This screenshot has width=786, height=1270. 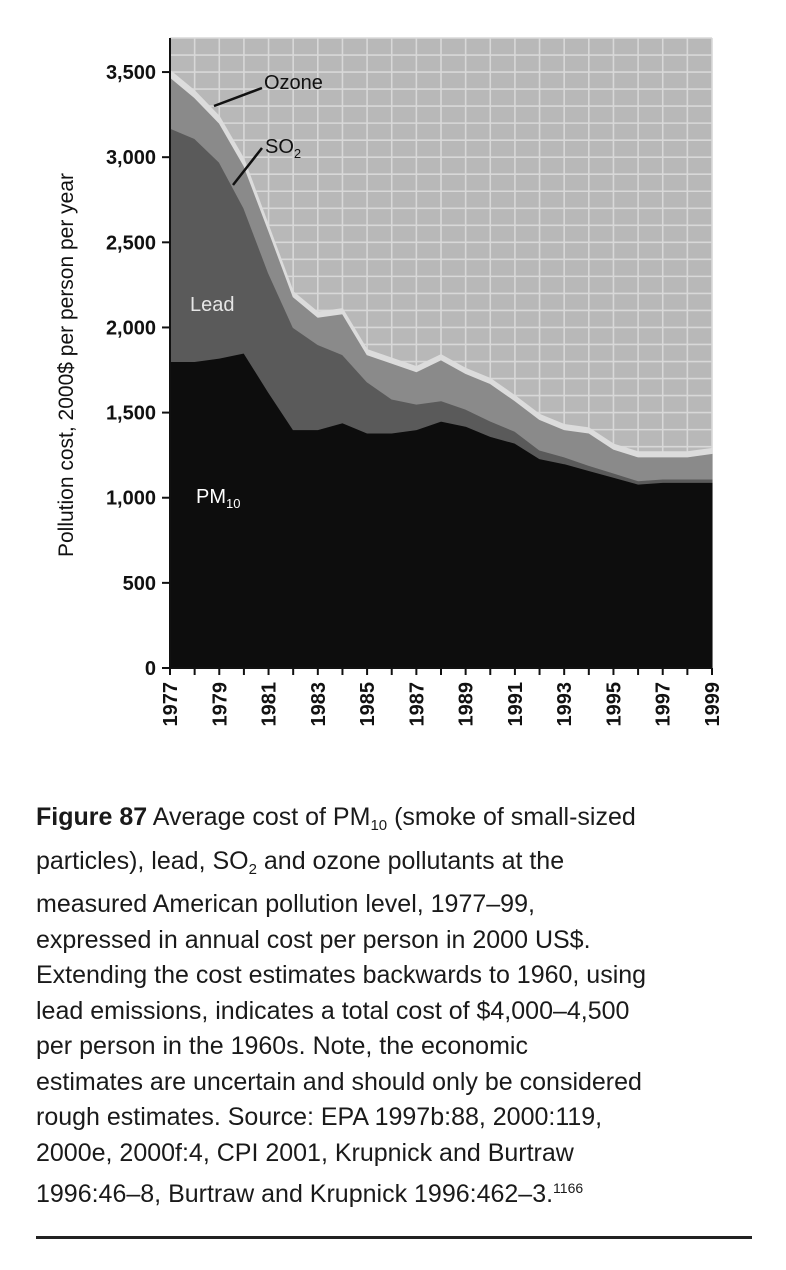 What do you see at coordinates (238, 97) in the screenshot?
I see `series-label-ozone-leader` at bounding box center [238, 97].